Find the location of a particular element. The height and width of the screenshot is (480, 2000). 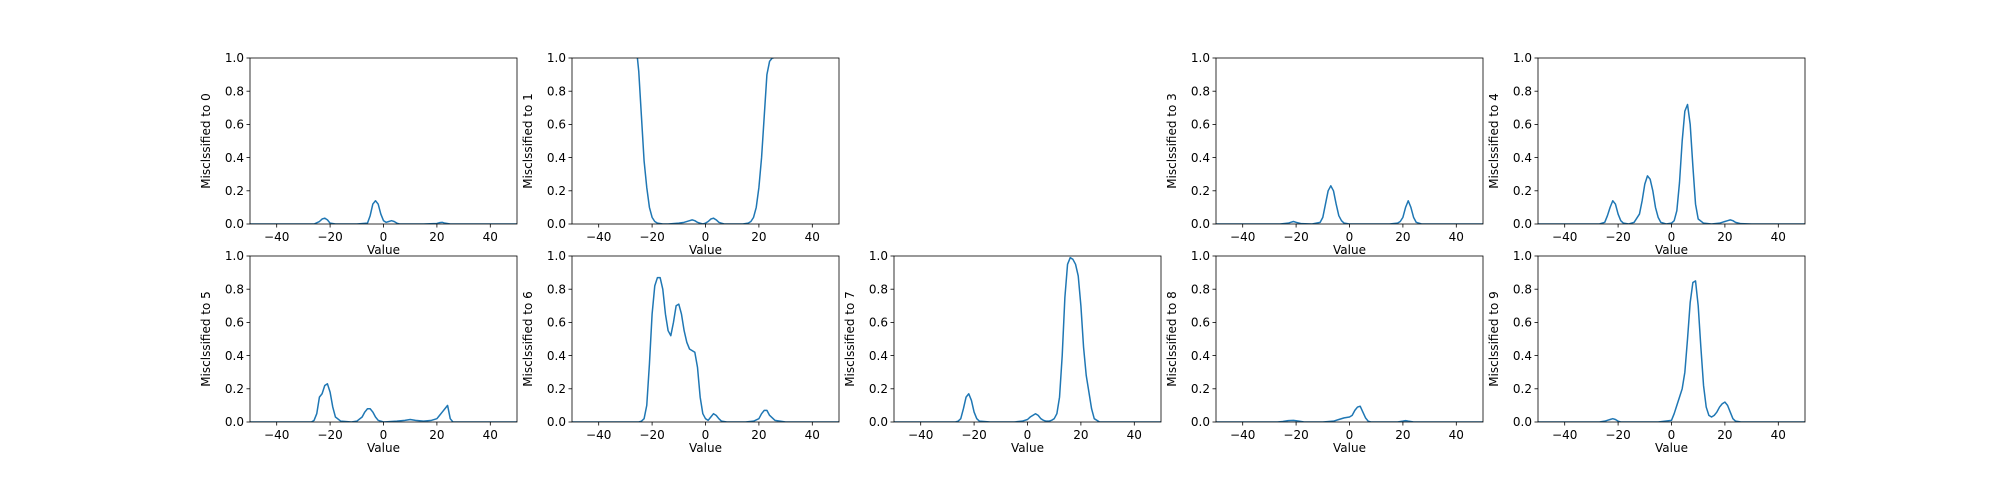

y-axis-label: Misclssified to 1 is located at coordinates (528, 141).